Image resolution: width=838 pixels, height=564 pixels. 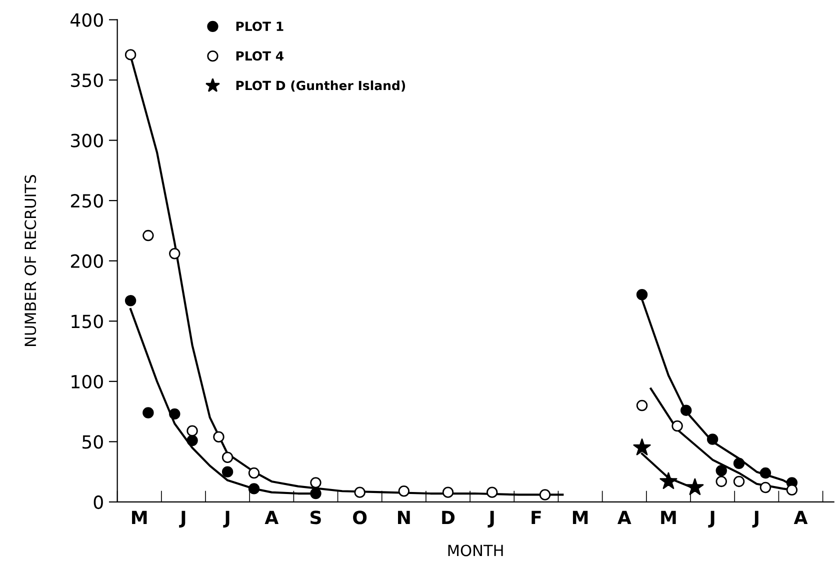 I want to click on y-tick-label: 150, so click(x=87, y=321).